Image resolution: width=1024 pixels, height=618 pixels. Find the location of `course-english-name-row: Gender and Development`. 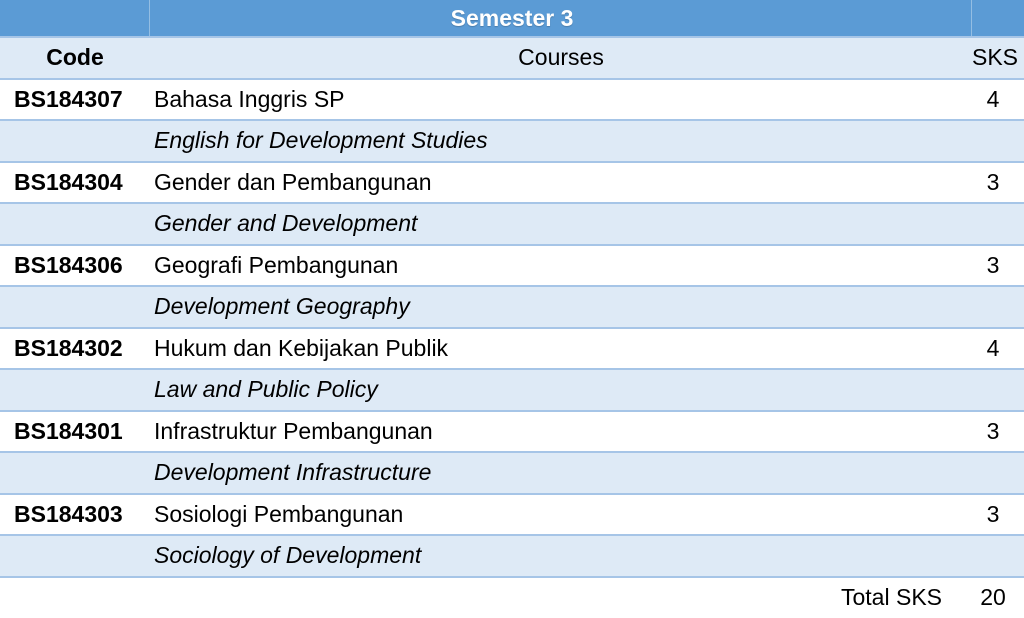

course-english-name-row: Gender and Development is located at coordinates (512, 224).